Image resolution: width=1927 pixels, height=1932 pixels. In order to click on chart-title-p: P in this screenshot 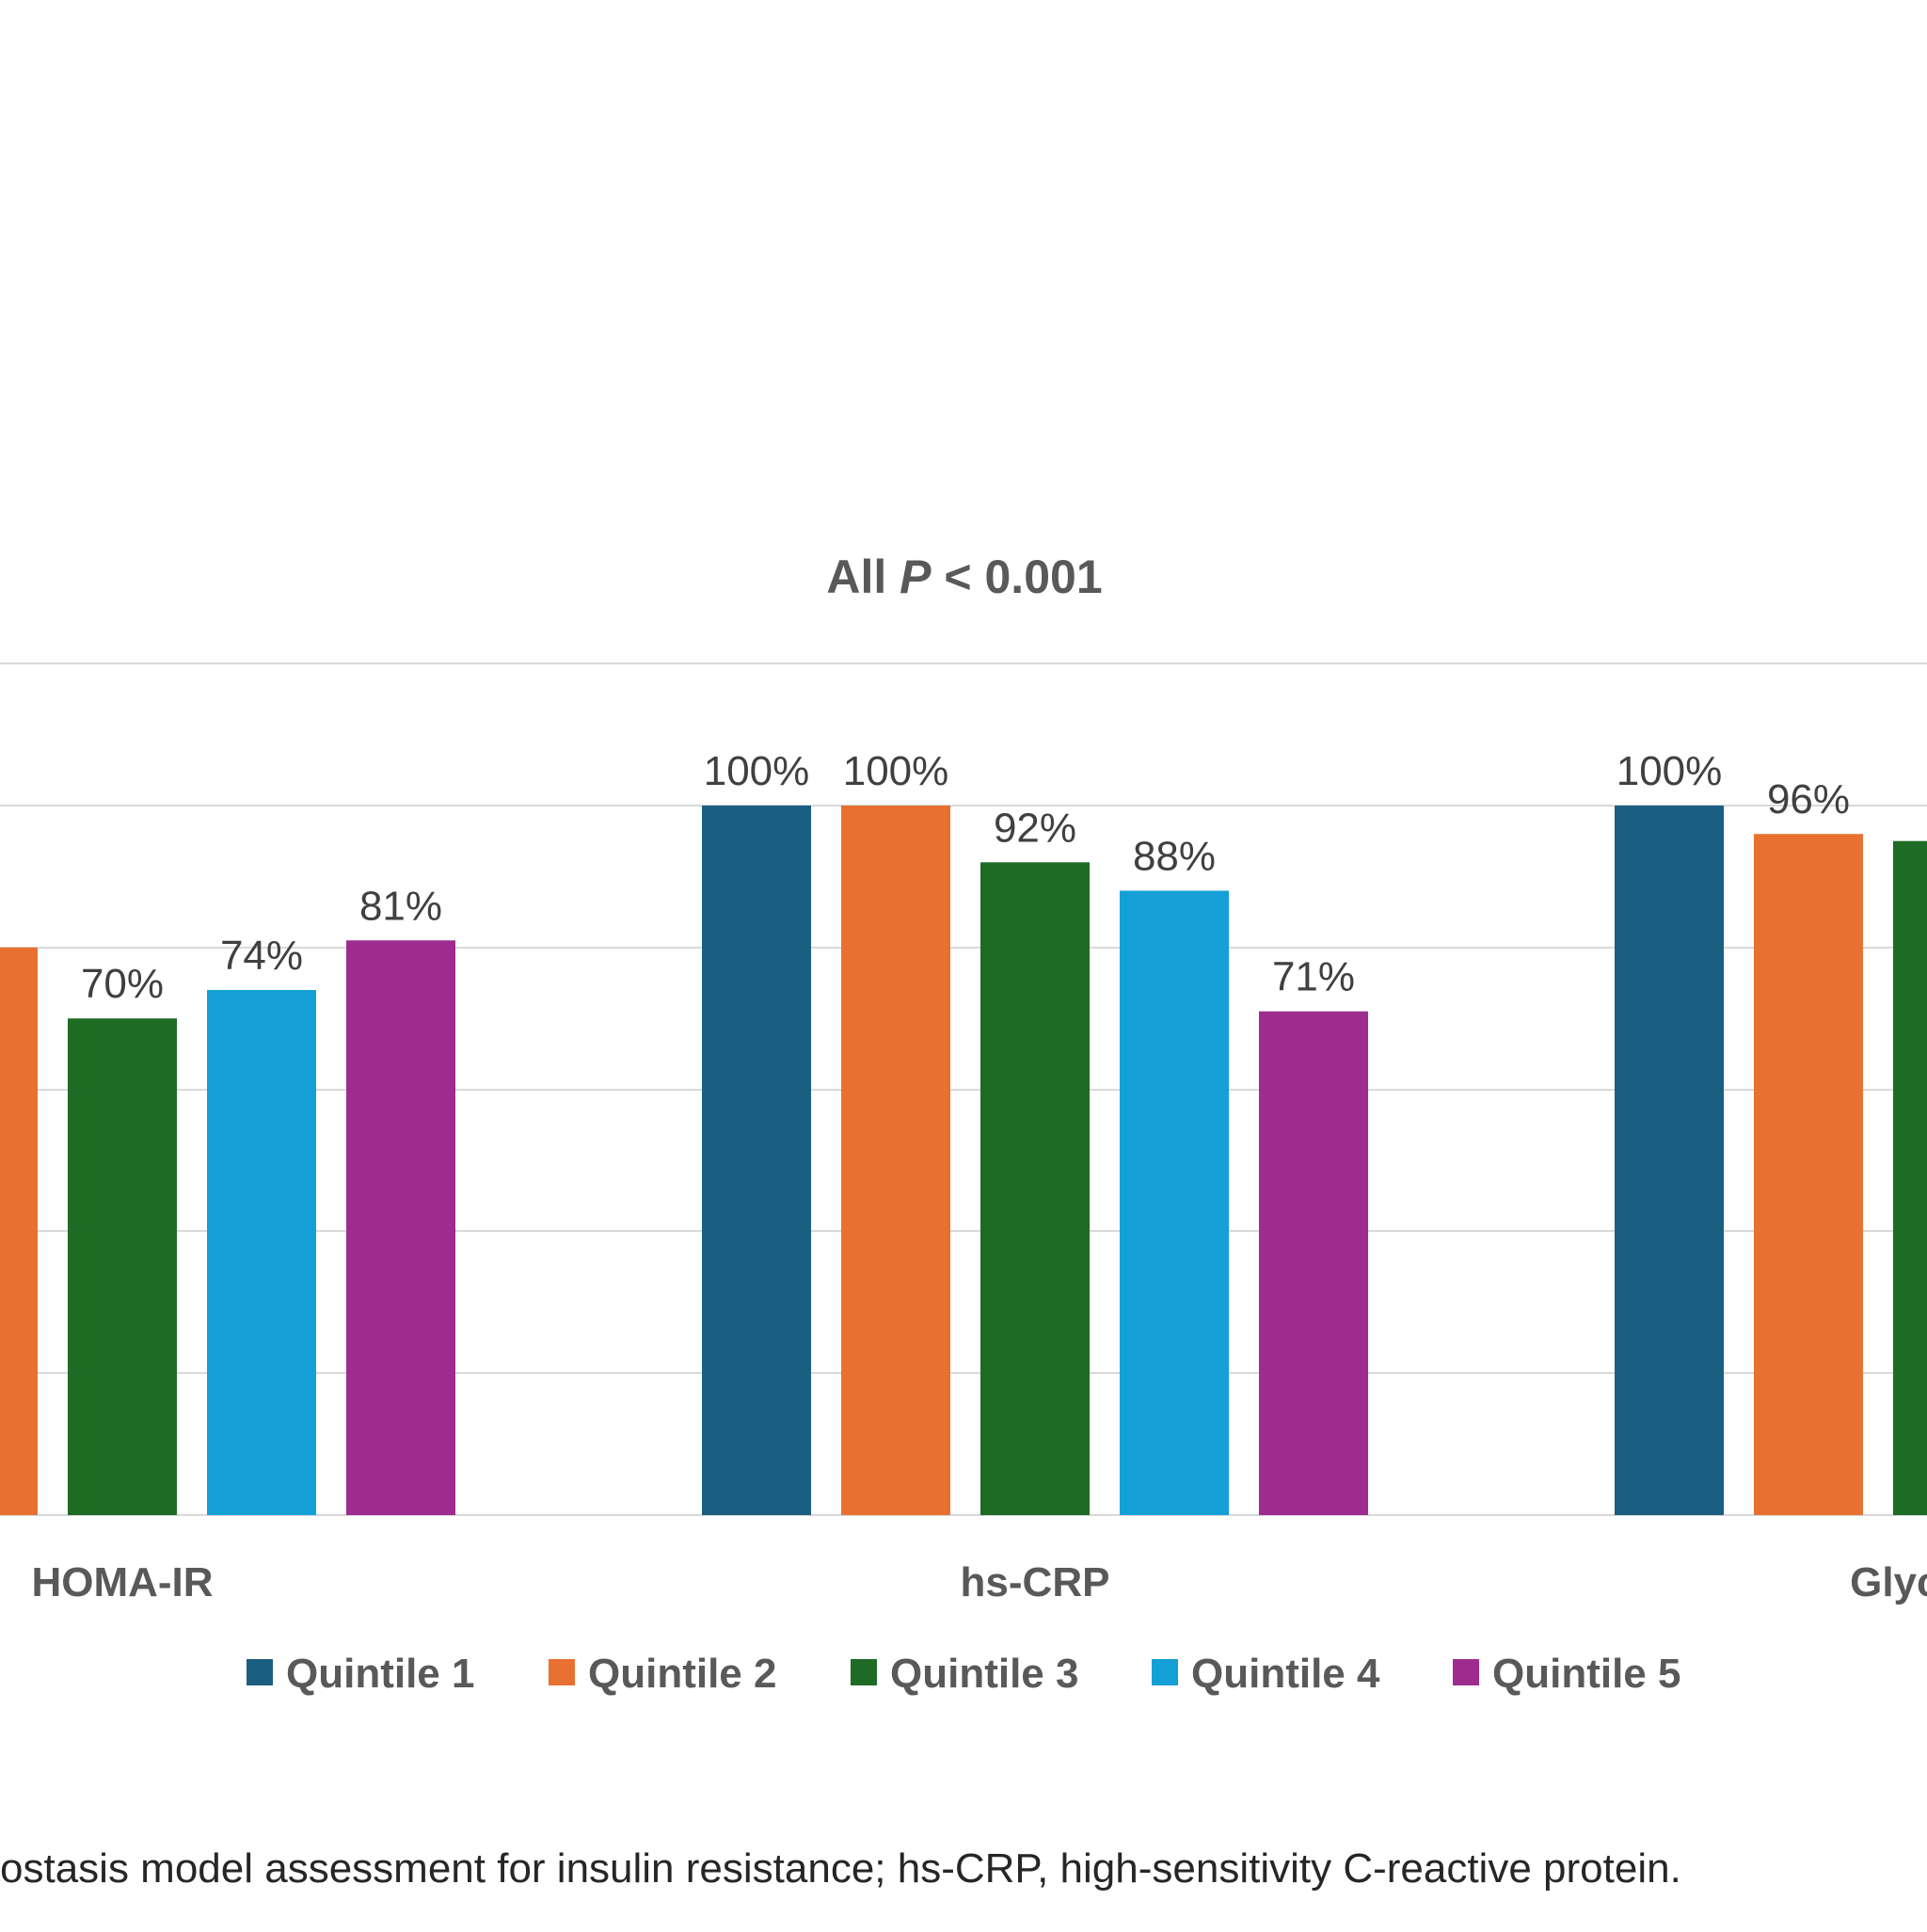, I will do `click(916, 577)`.